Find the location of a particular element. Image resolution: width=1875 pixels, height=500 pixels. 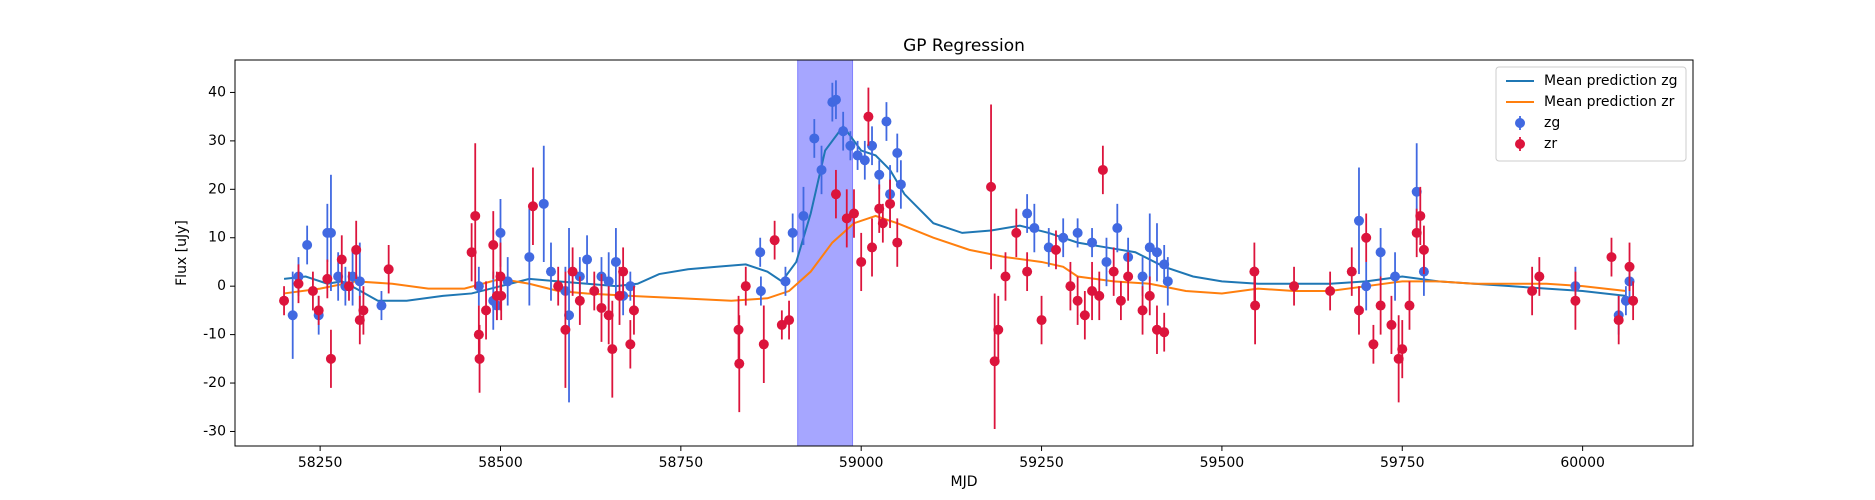

y-tick-label: 0 is located at coordinates (221, 286).